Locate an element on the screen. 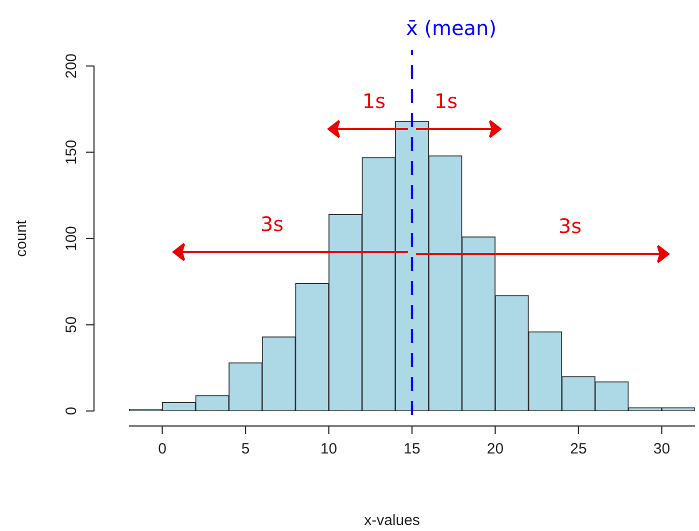  y-axis-title: count is located at coordinates (21, 238).